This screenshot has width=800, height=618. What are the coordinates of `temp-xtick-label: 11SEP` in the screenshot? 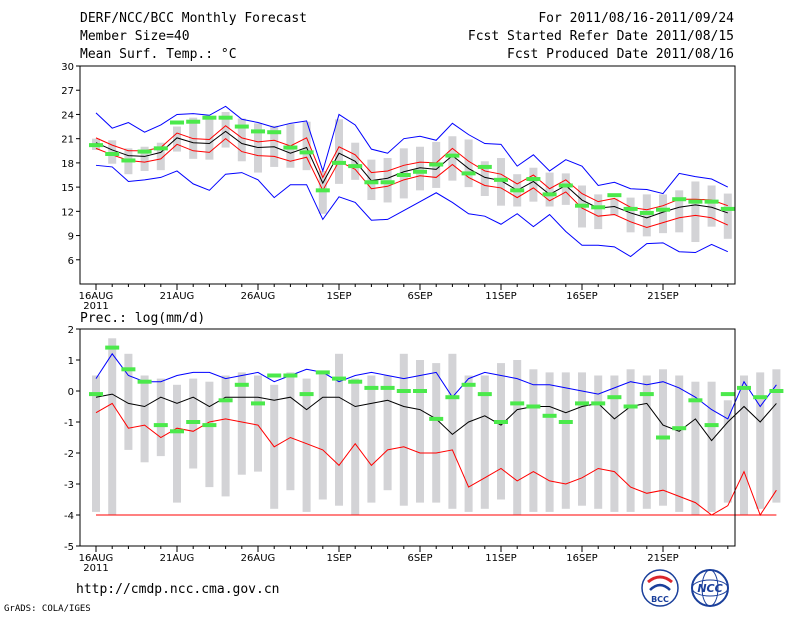 It's located at (500, 296).